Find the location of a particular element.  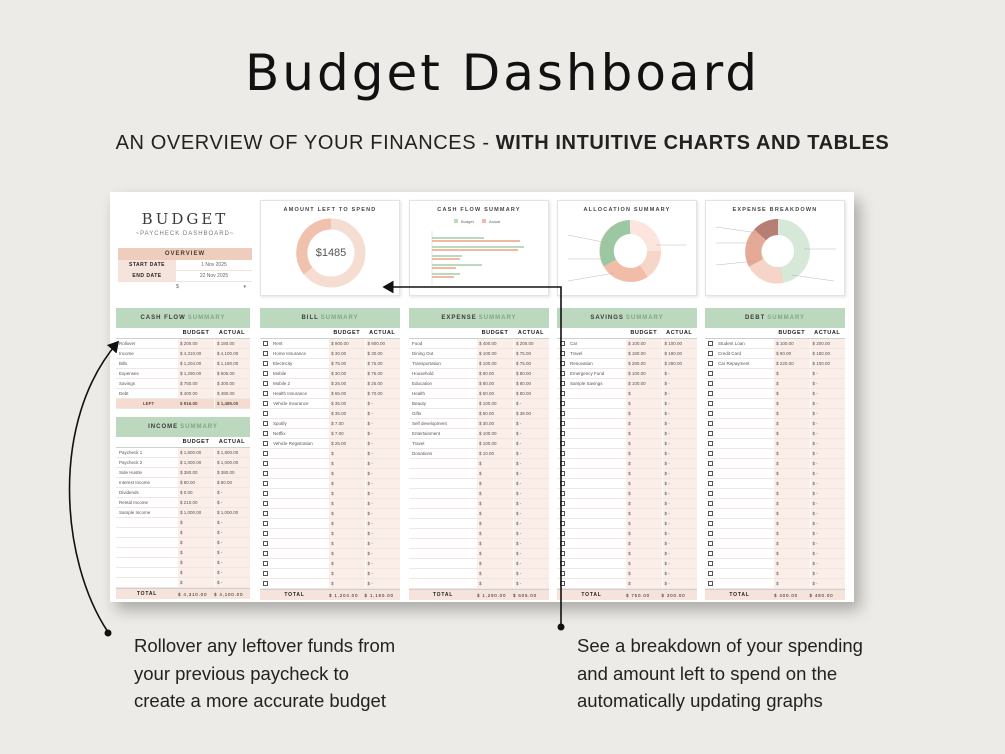

row-name: Mobile 2 is located at coordinates (282, 383).